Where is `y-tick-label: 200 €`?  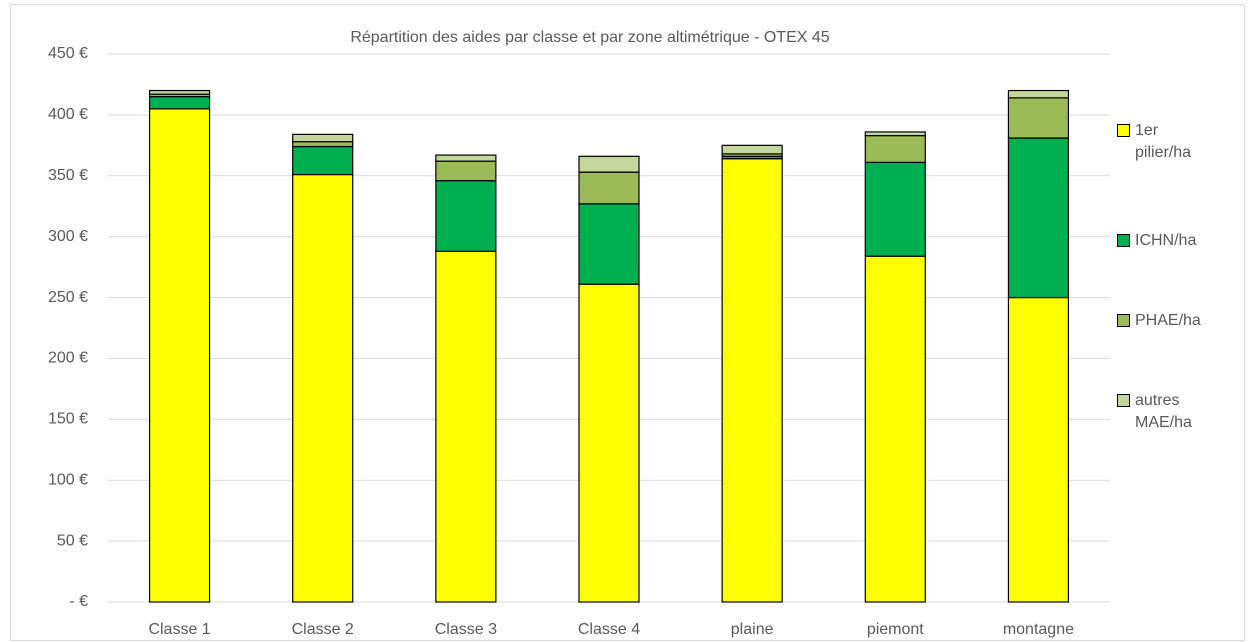 y-tick-label: 200 € is located at coordinates (68, 358).